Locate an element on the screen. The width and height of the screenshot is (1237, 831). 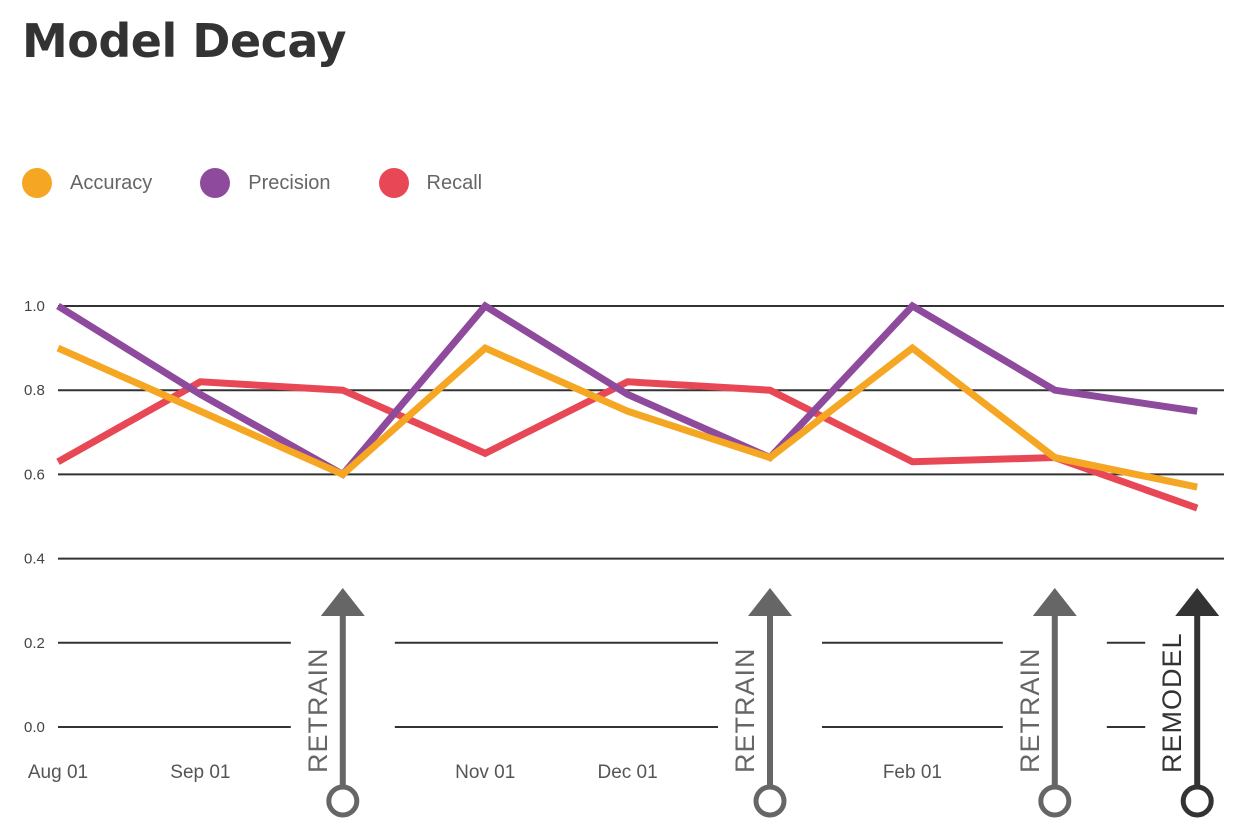
y-tick-label: 1.0 is located at coordinates (34, 306).